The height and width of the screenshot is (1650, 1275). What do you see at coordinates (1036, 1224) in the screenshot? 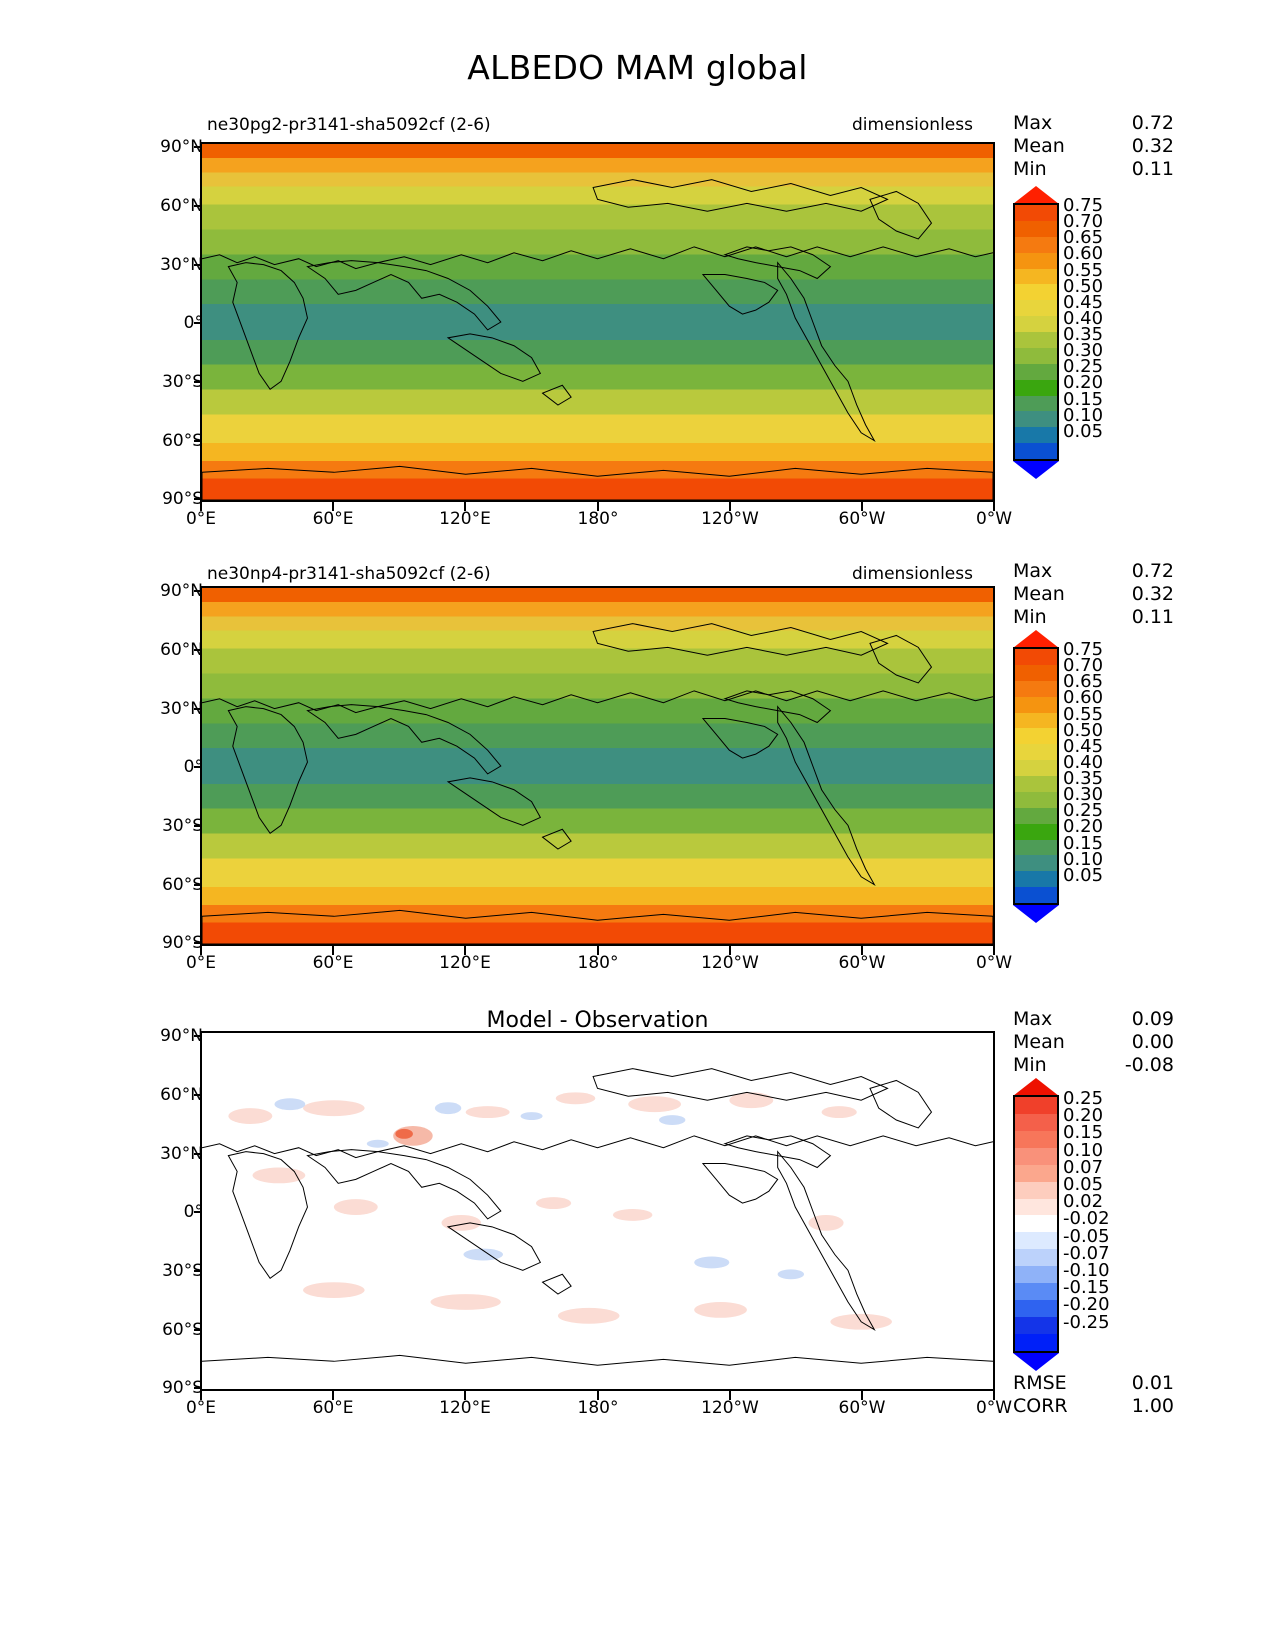
I see `colorbar-difference-body` at bounding box center [1036, 1224].